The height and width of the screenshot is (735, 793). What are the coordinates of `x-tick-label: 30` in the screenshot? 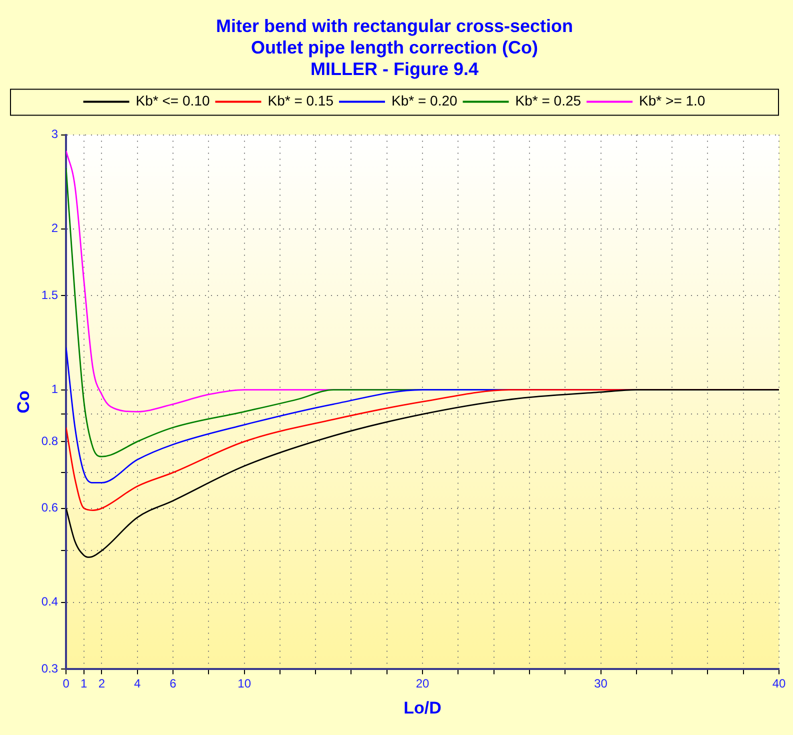 It's located at (601, 683).